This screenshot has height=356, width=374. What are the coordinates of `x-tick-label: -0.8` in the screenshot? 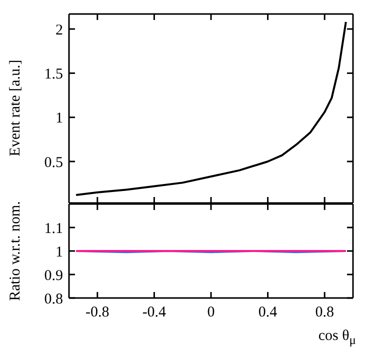 It's located at (98, 312).